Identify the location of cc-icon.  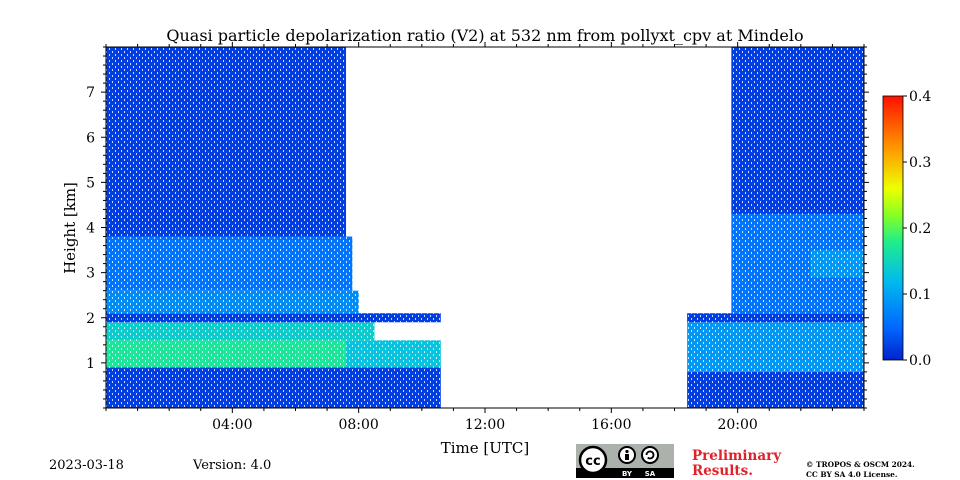
(593, 460).